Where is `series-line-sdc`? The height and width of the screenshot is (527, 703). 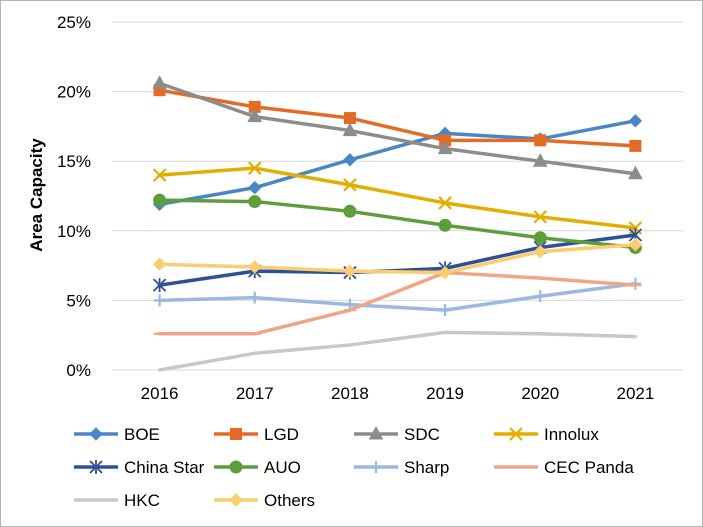
series-line-sdc is located at coordinates (397, 128).